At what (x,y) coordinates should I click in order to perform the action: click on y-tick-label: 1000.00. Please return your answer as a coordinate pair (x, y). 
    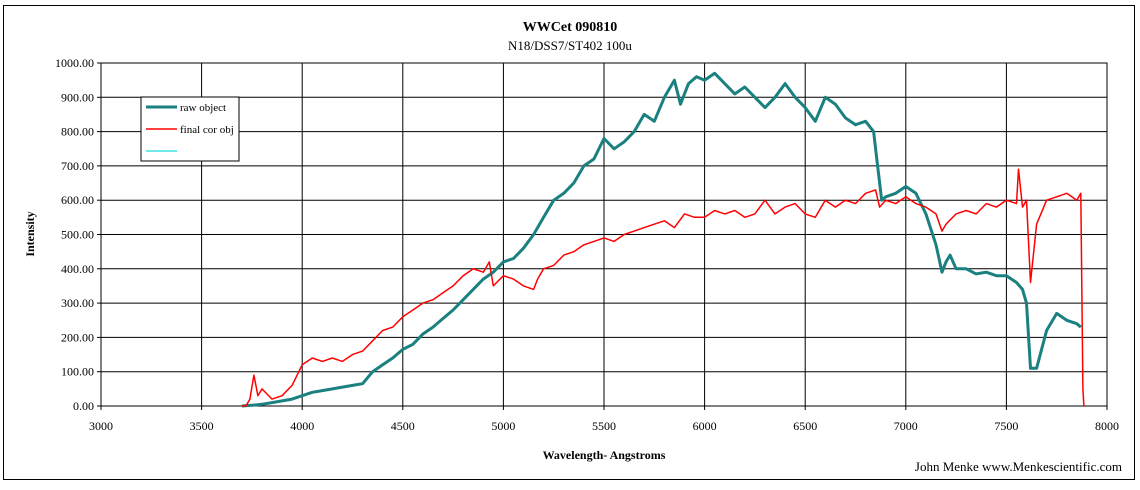
    Looking at the image, I should click on (74, 63).